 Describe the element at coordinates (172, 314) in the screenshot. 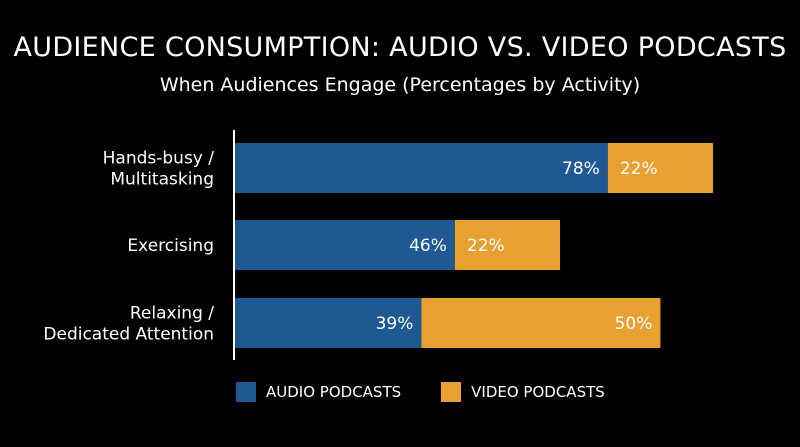

I see `category-label-line: Relaxing /` at that location.